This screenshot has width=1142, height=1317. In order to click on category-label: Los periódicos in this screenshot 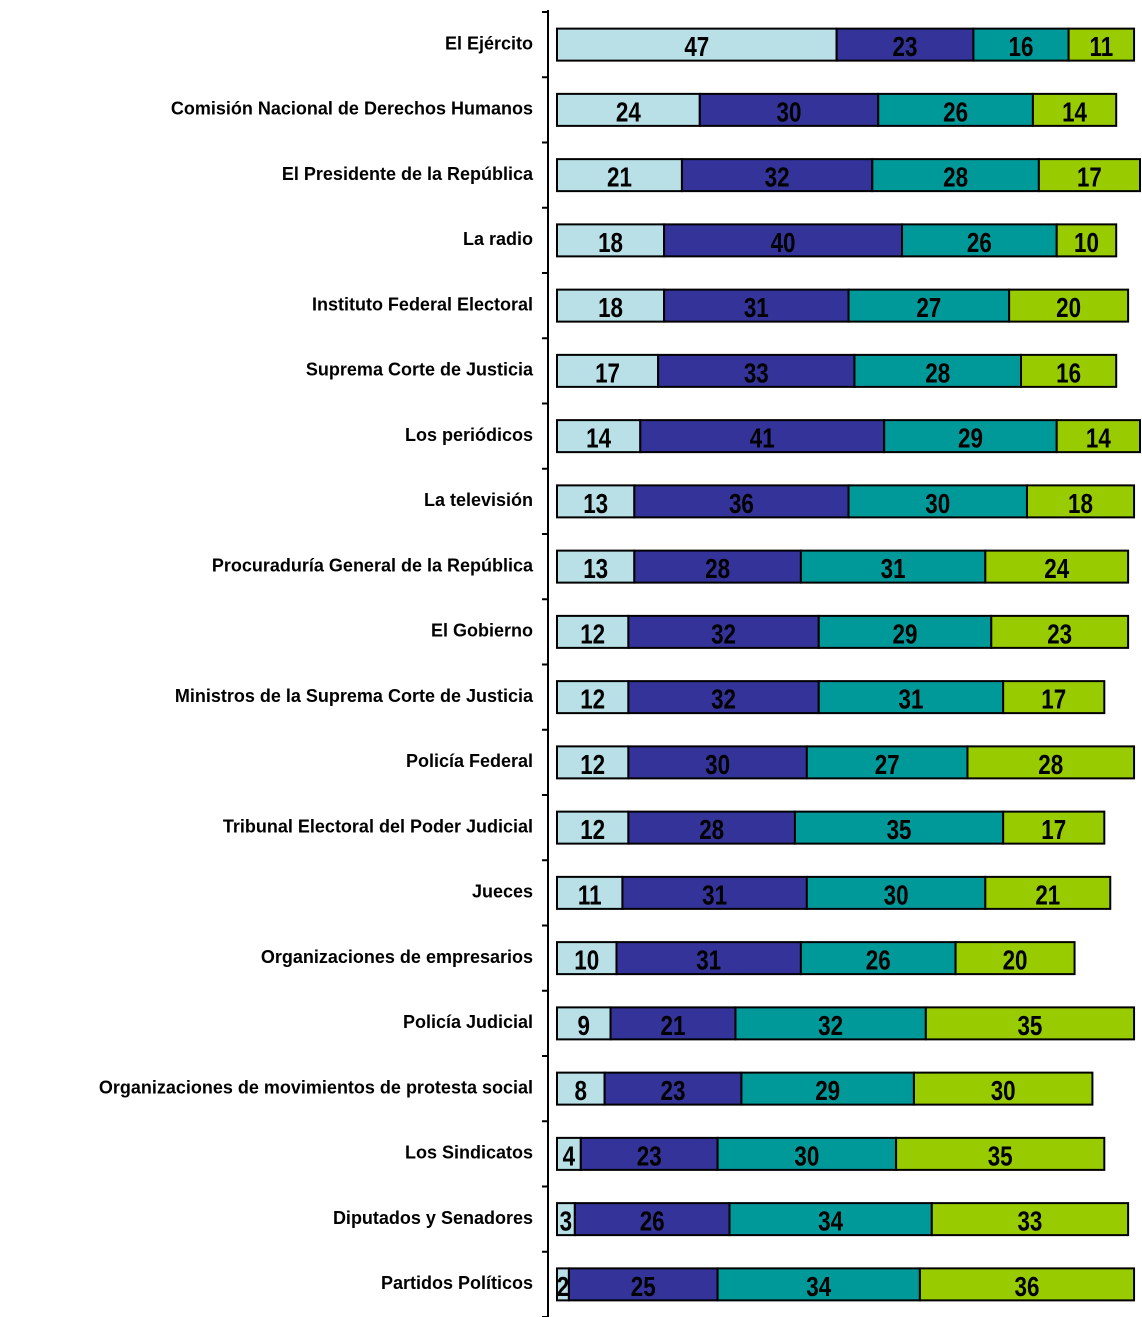, I will do `click(469, 435)`.